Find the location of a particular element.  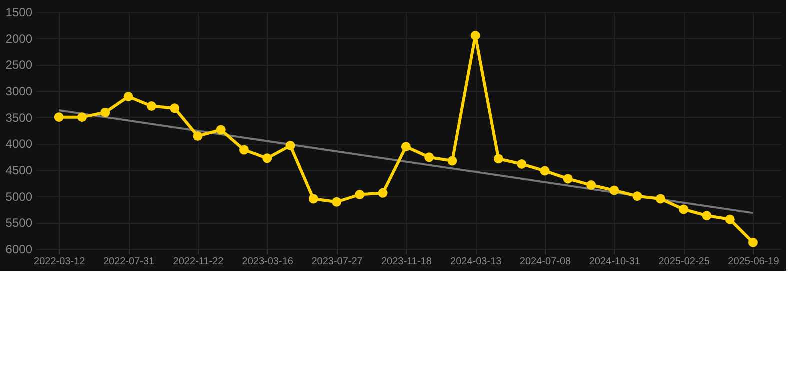

y-tick-label: 5500 is located at coordinates (19, 223).